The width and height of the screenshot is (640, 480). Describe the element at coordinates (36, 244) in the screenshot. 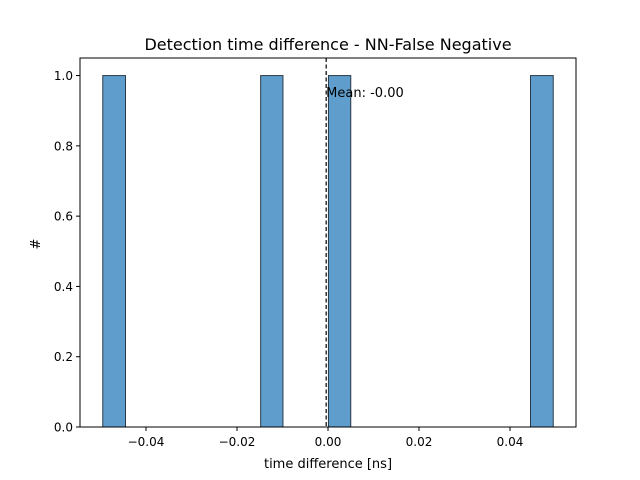

I see `y-axis-label: #` at that location.